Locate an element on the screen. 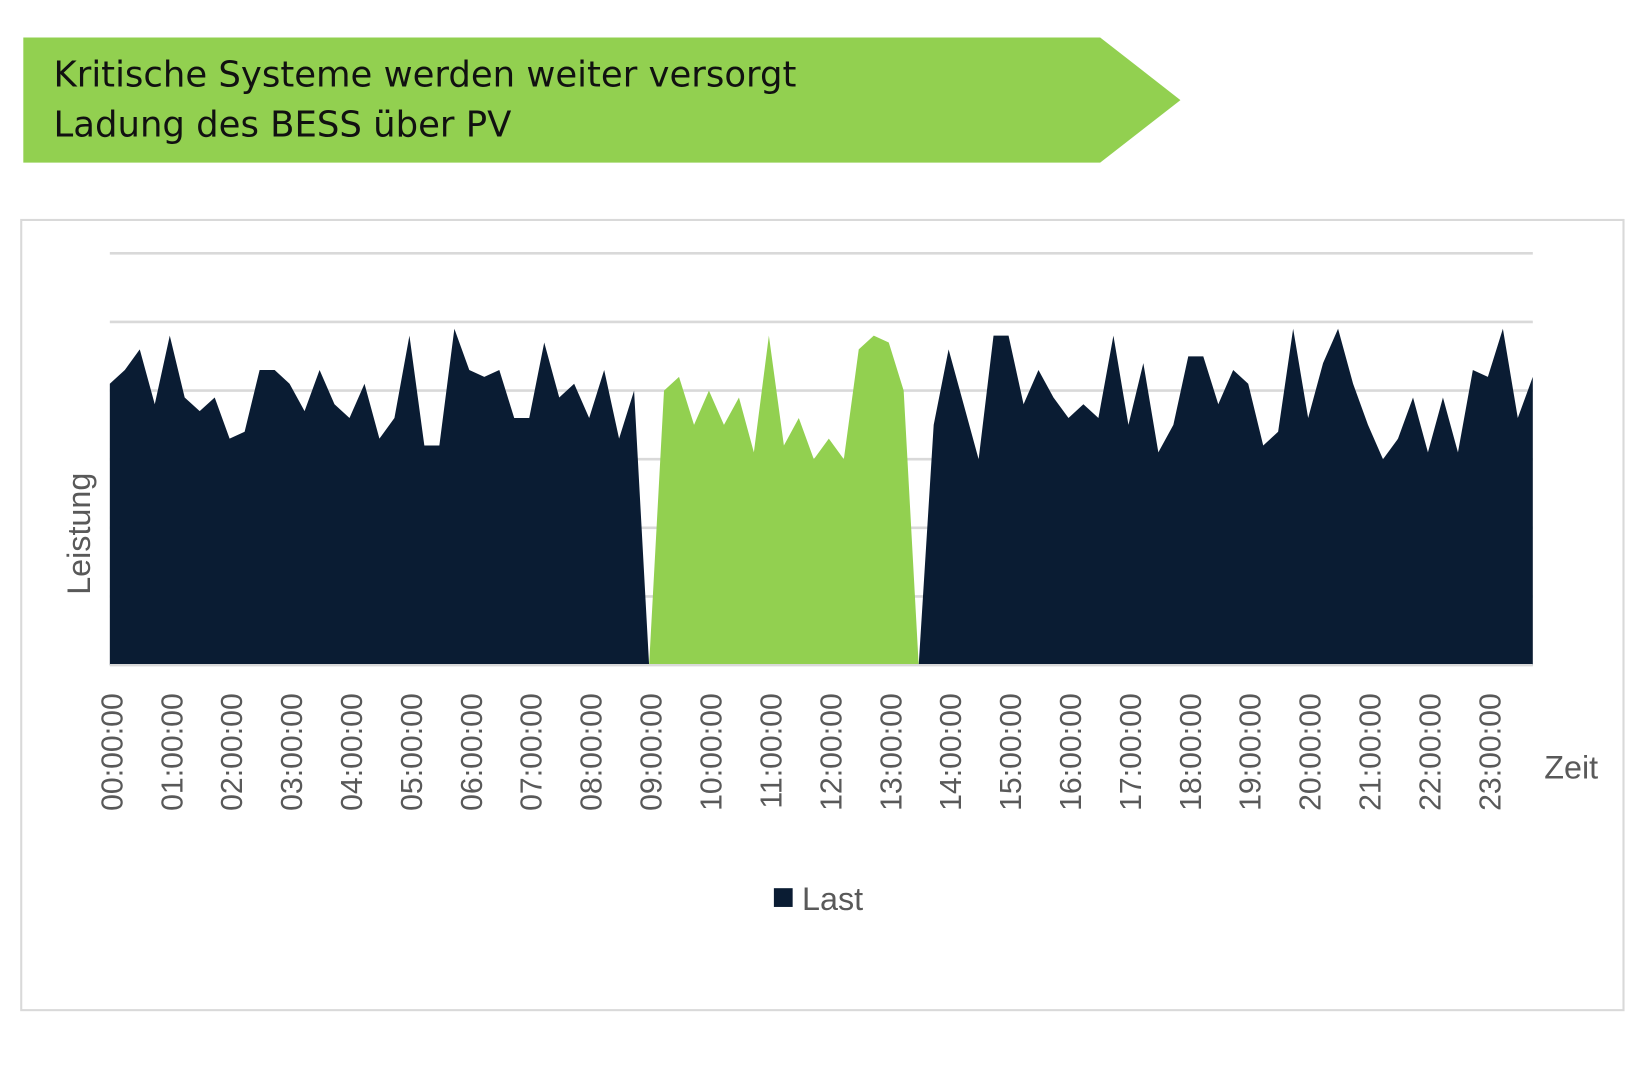  x-tick-label: 20:00:00 is located at coordinates (1311, 752).